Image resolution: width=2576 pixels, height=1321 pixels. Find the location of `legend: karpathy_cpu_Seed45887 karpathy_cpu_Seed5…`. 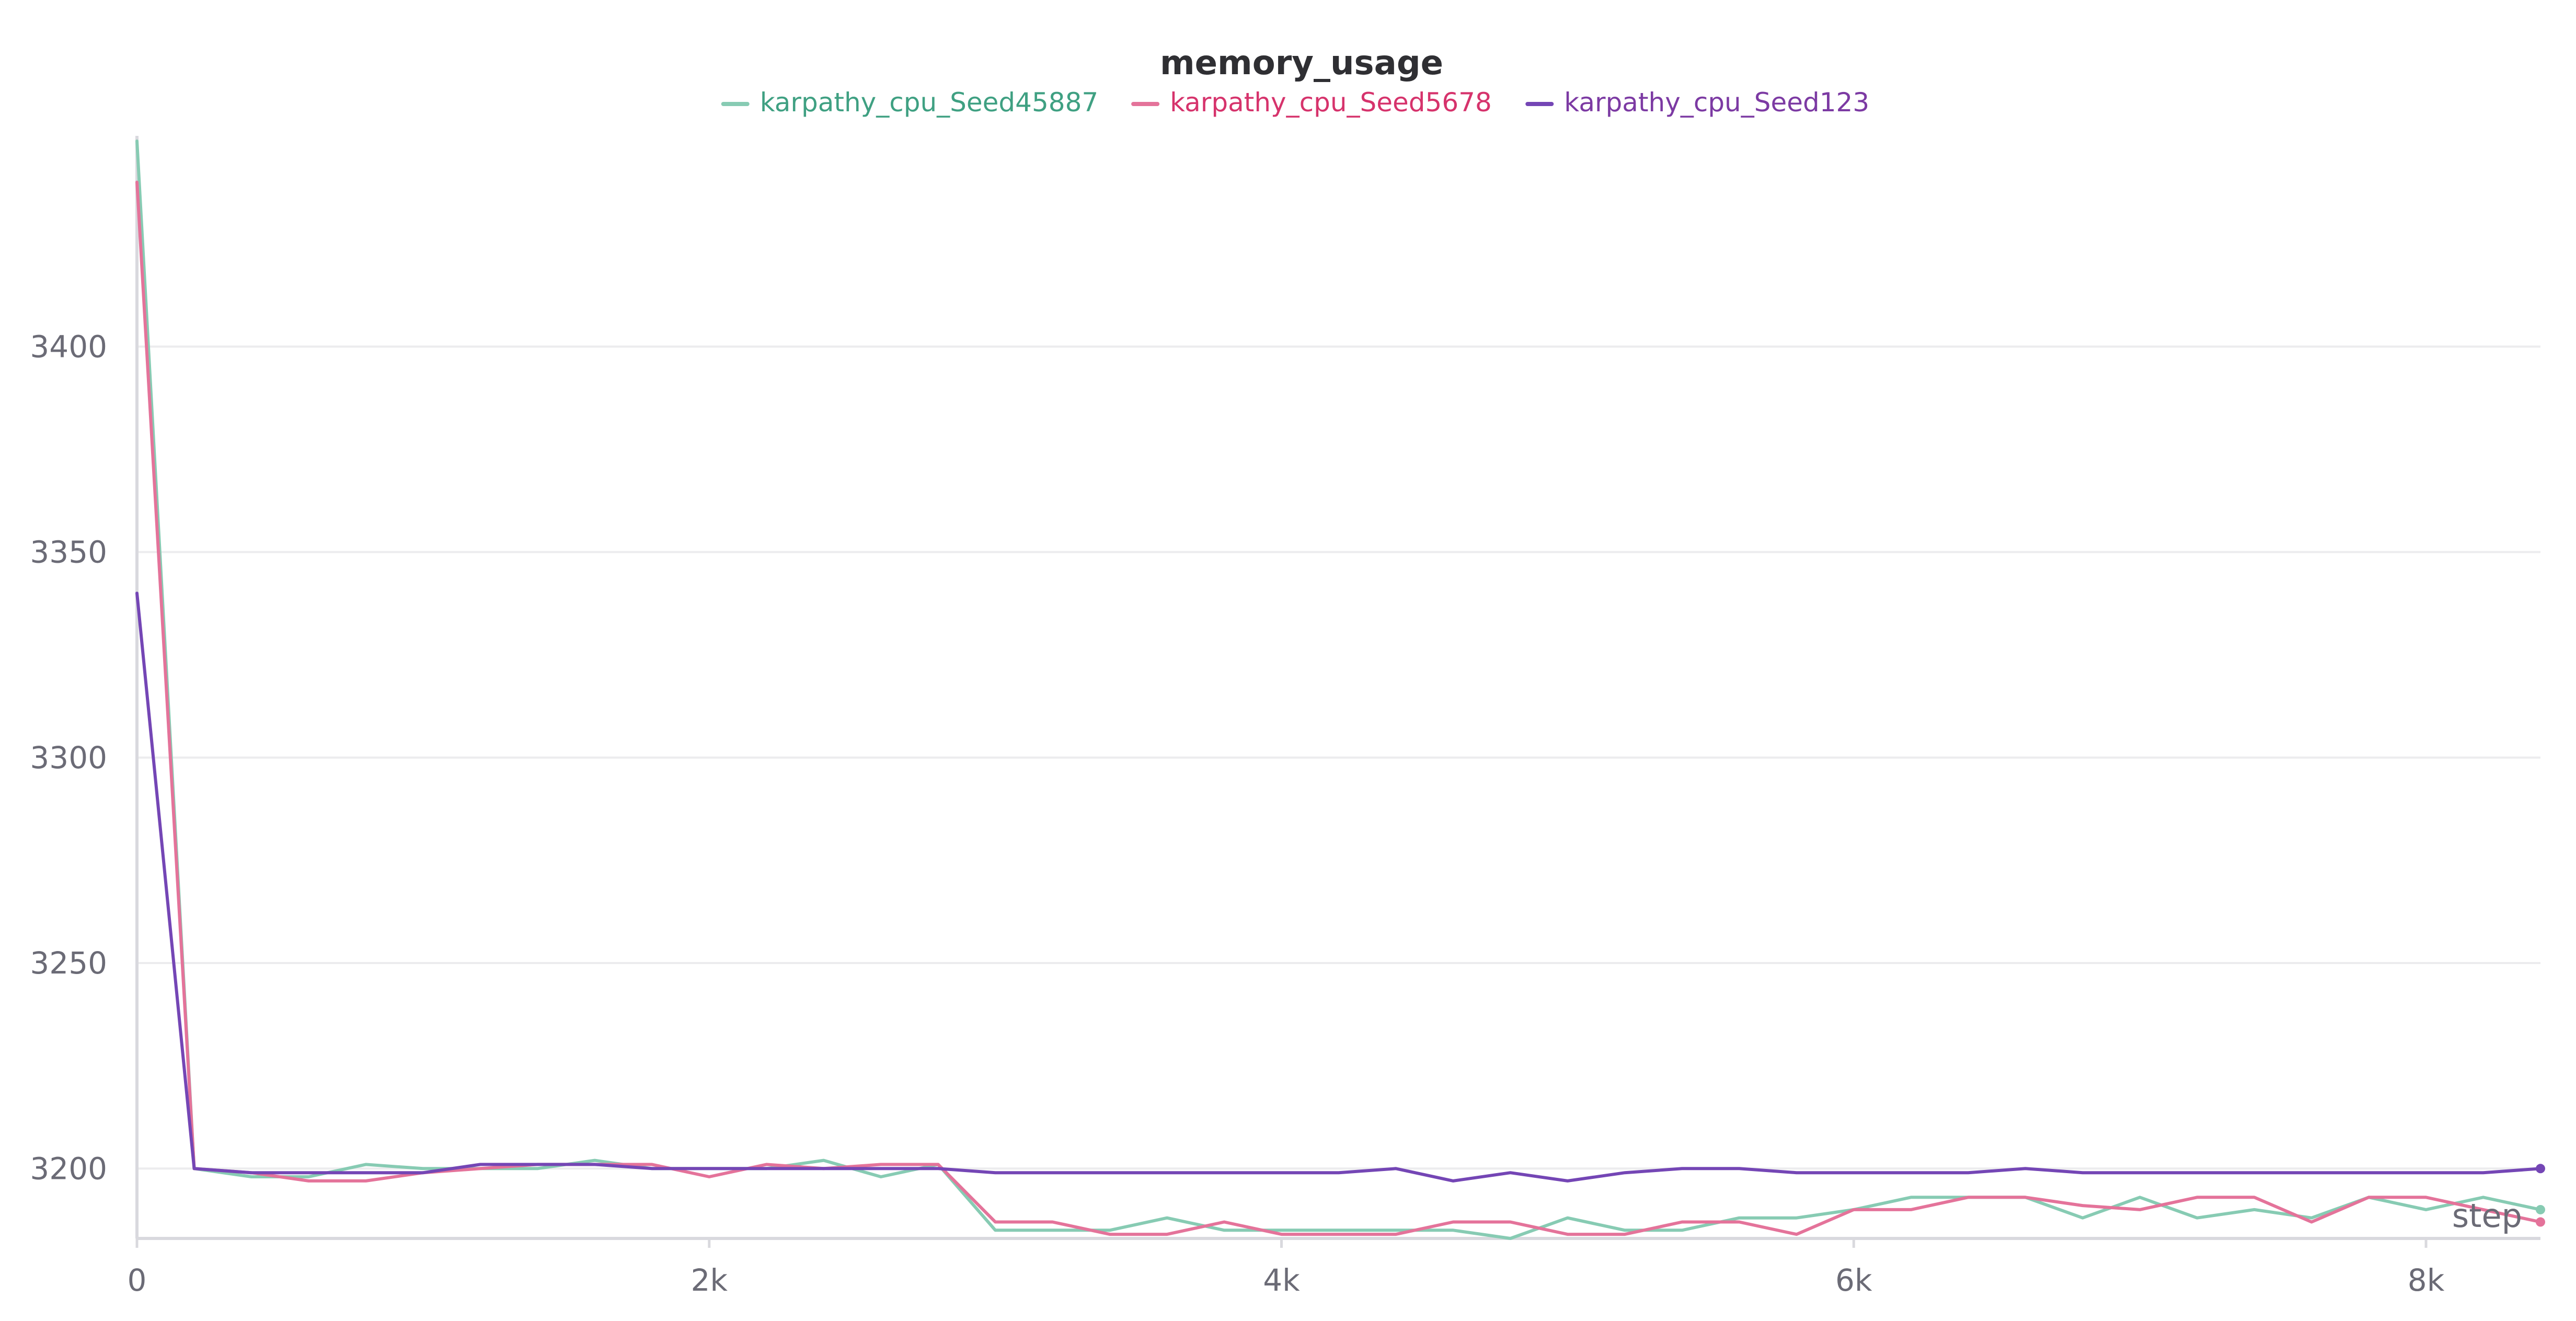

legend: karpathy_cpu_Seed45887 karpathy_cpu_Seed5… is located at coordinates (1295, 102).